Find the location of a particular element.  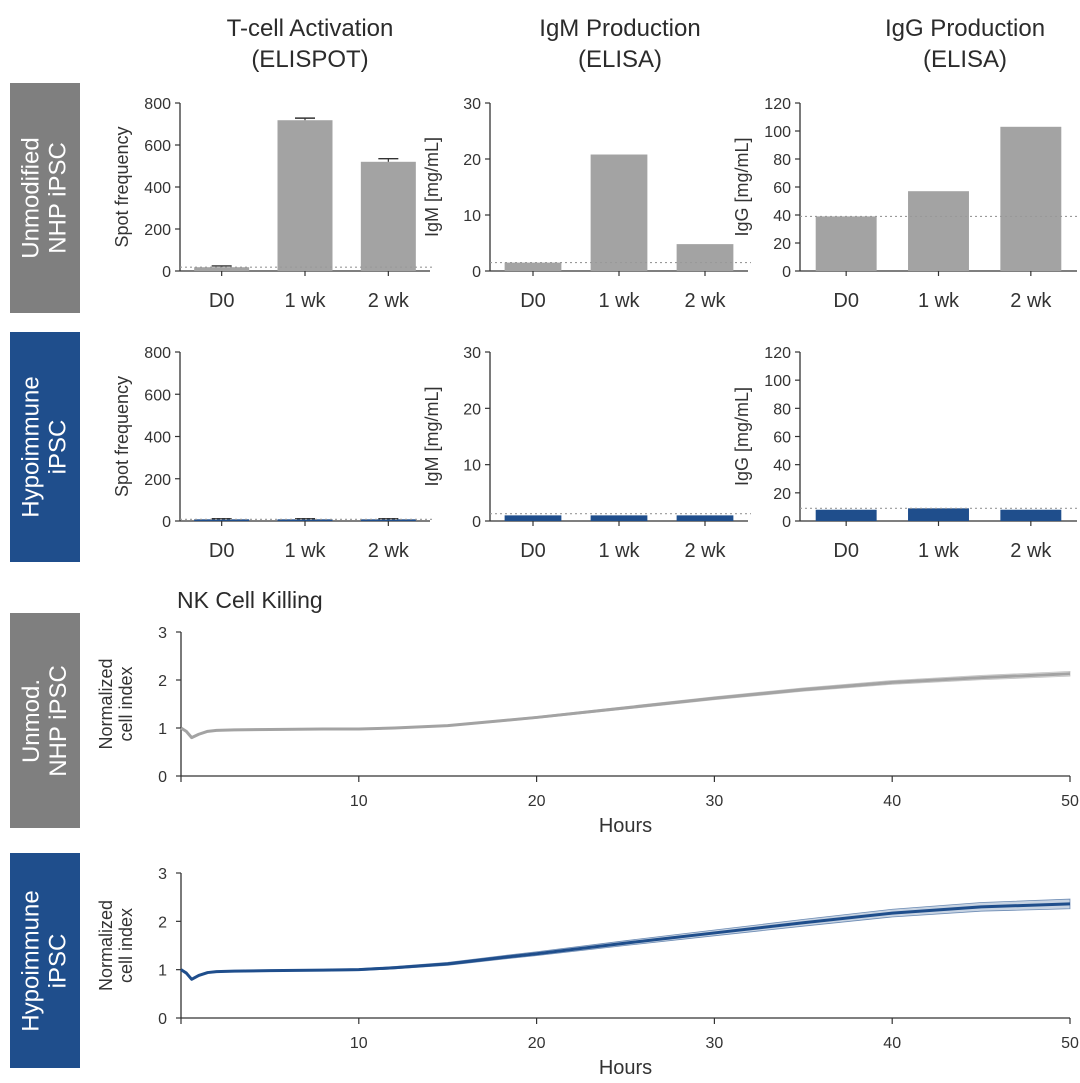

y-tick-label: 400 is located at coordinates (157, 438).